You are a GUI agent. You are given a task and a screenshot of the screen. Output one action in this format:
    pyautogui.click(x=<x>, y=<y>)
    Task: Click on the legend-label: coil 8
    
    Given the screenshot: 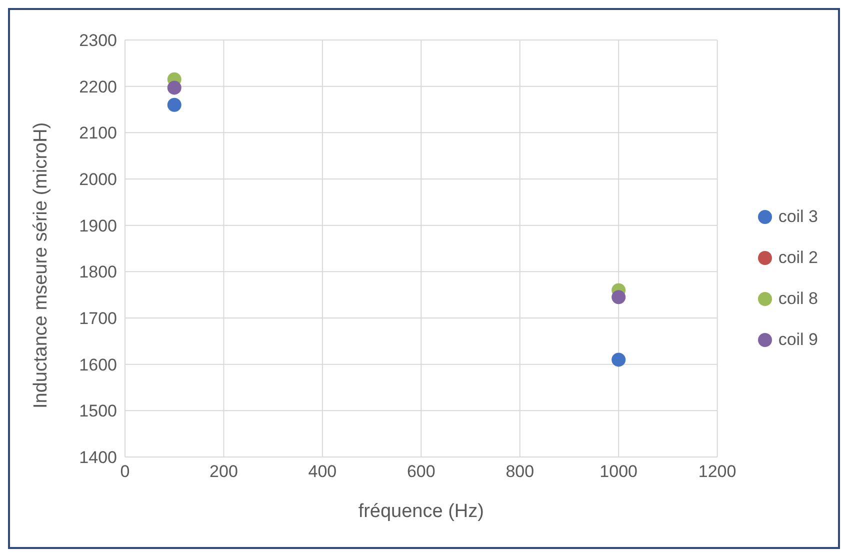 What is the action you would take?
    pyautogui.click(x=798, y=299)
    